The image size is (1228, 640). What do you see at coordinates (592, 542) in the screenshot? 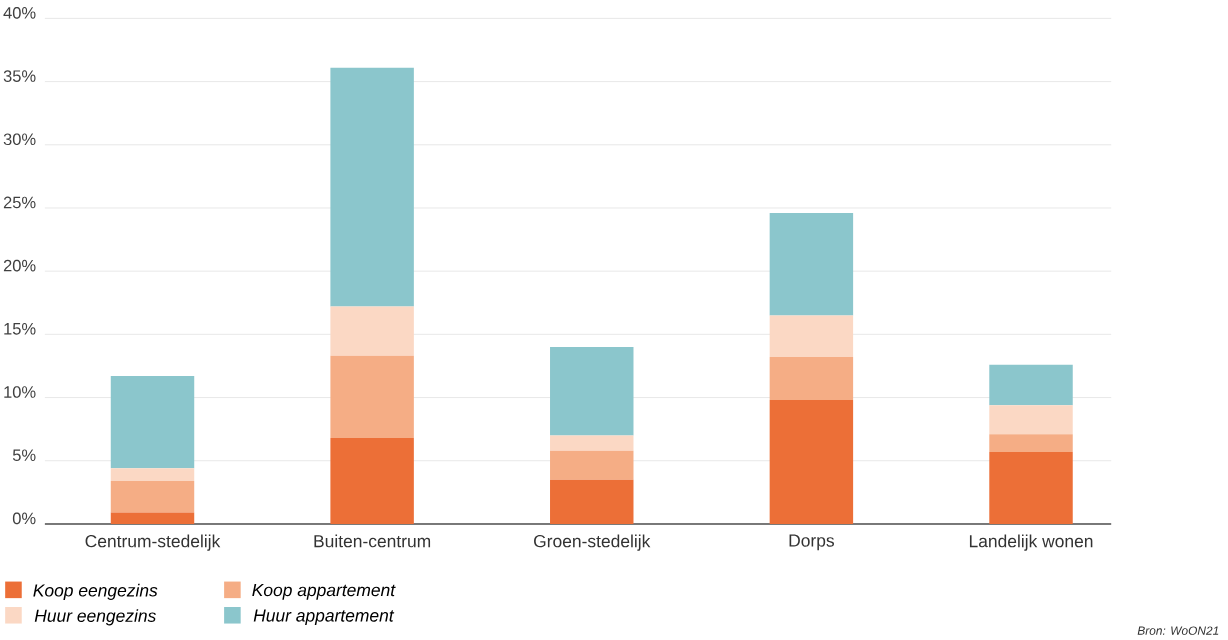
I see `x-tick-label: Groen-stedelijk` at bounding box center [592, 542].